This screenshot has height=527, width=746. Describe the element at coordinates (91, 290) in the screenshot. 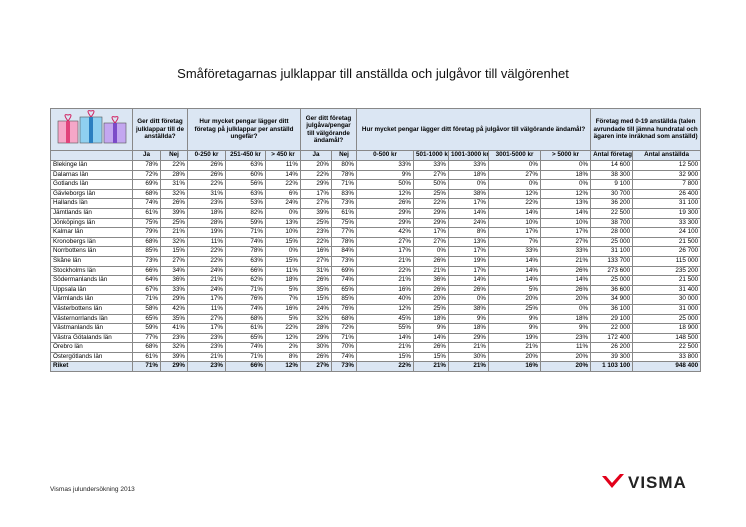

I see `region-cell: Uppsala län` at that location.